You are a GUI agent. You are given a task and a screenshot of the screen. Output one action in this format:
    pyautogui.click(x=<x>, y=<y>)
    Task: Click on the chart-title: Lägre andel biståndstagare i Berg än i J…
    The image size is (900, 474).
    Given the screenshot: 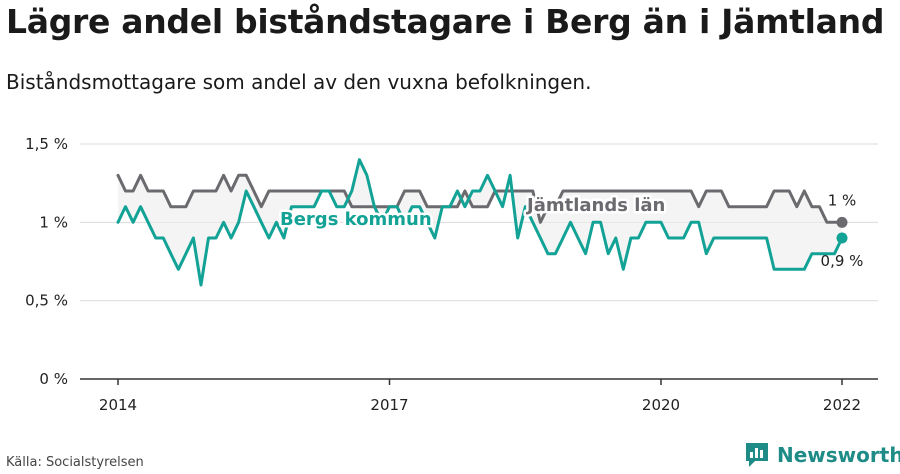 What is the action you would take?
    pyautogui.click(x=445, y=21)
    